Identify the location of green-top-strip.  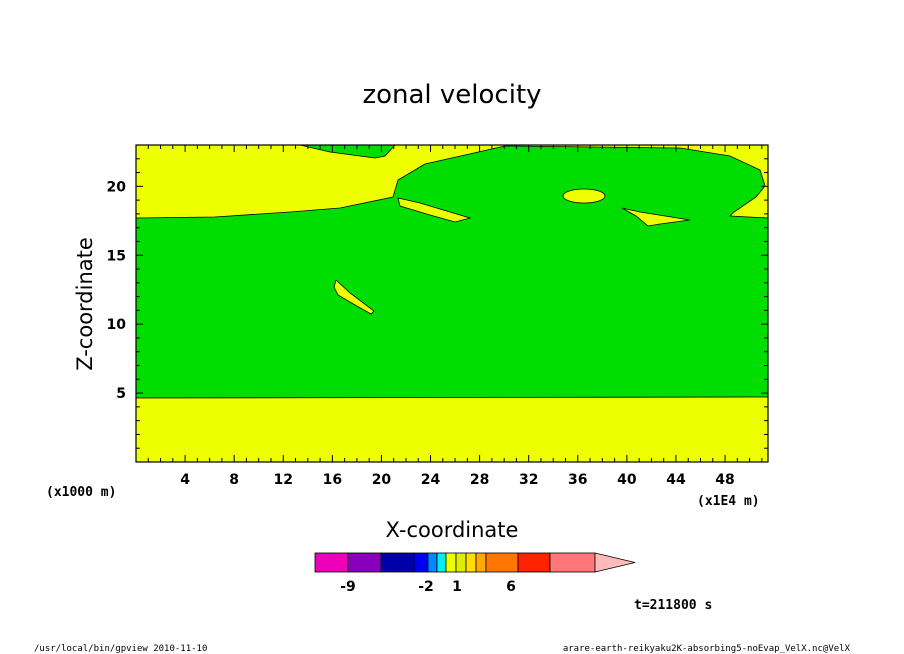
(347, 152).